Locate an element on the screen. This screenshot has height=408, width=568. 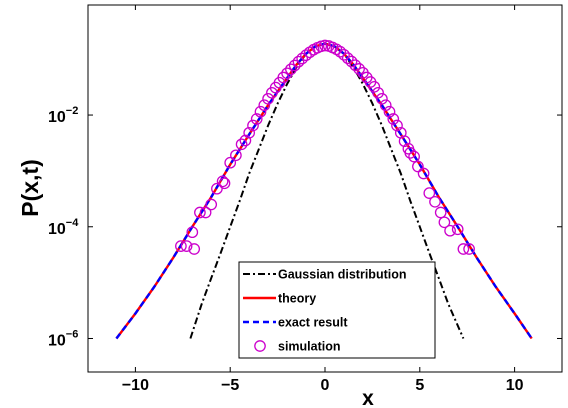
x-tick-label: 10 is located at coordinates (515, 385).